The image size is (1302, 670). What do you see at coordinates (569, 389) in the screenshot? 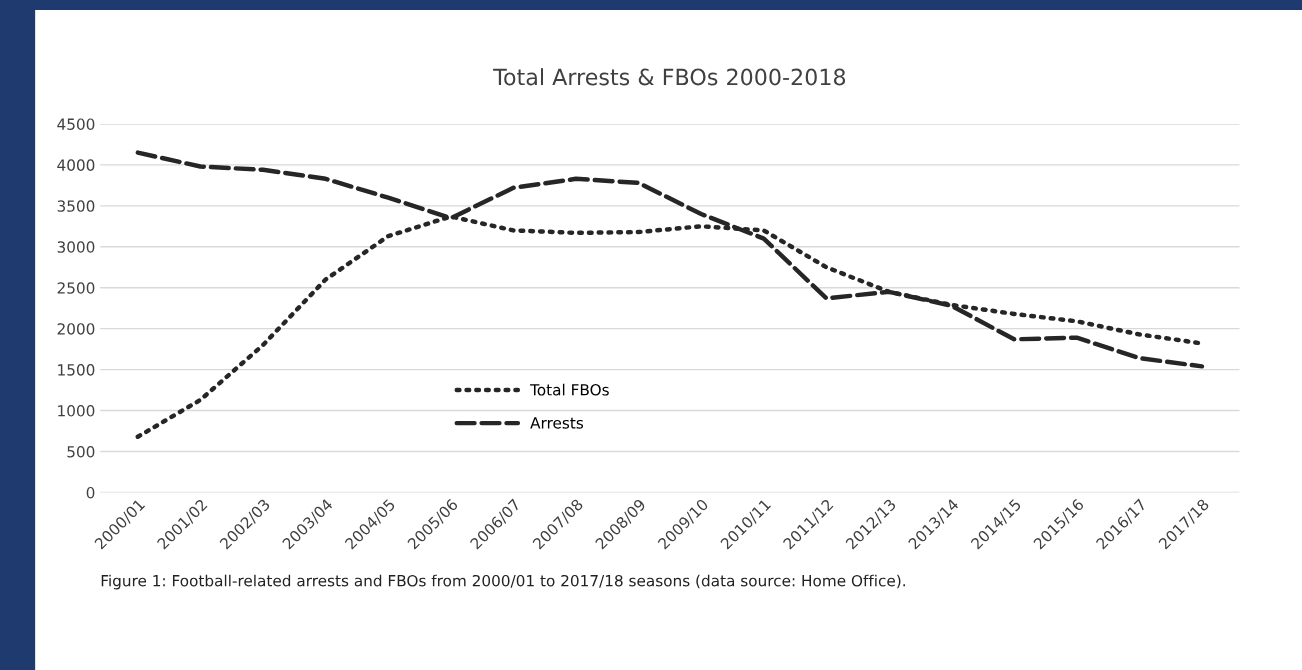
I see `legend-label: Total FBOs` at bounding box center [569, 389].